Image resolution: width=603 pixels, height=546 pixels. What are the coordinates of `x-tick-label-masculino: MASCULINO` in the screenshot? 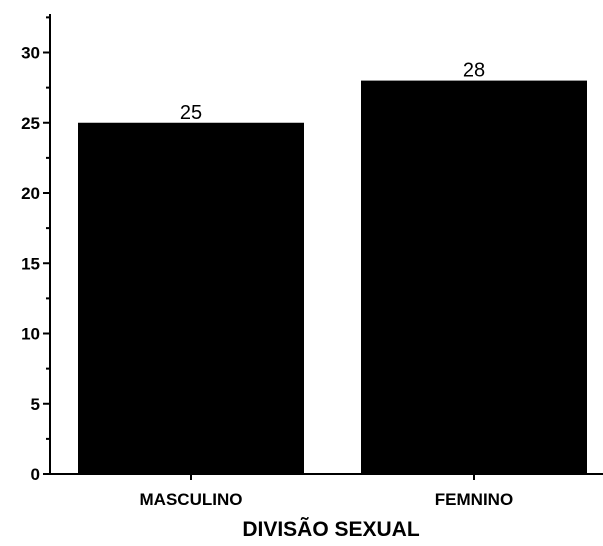 It's located at (191, 499).